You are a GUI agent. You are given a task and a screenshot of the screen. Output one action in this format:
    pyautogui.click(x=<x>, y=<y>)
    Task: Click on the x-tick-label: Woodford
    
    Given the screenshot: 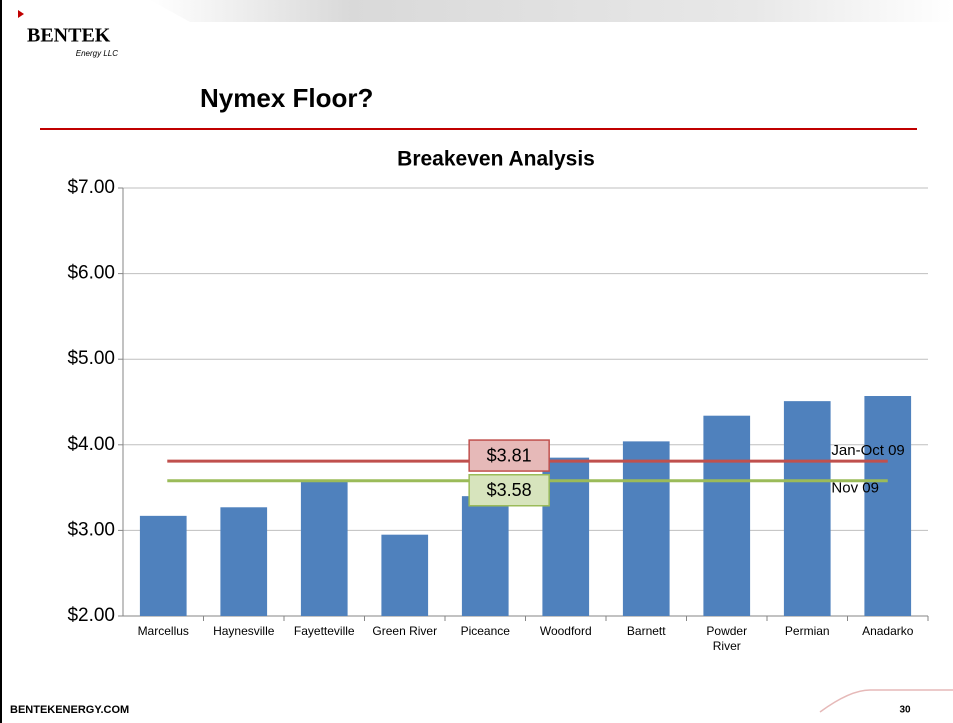 What is the action you would take?
    pyautogui.click(x=565, y=631)
    